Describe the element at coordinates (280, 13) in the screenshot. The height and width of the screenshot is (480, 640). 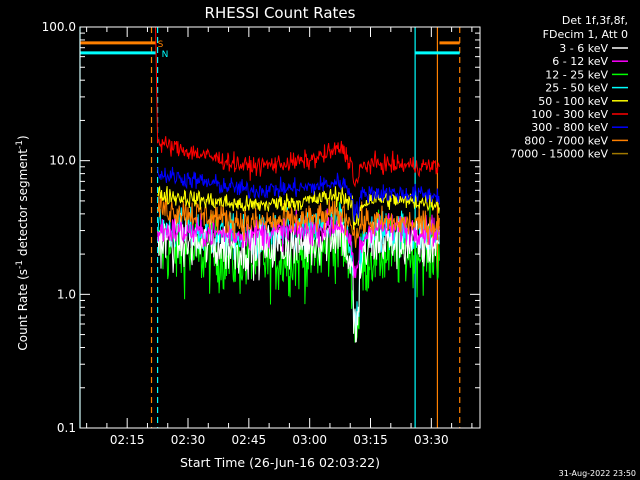
I see `chart-title: RHESSI Count Rates` at that location.